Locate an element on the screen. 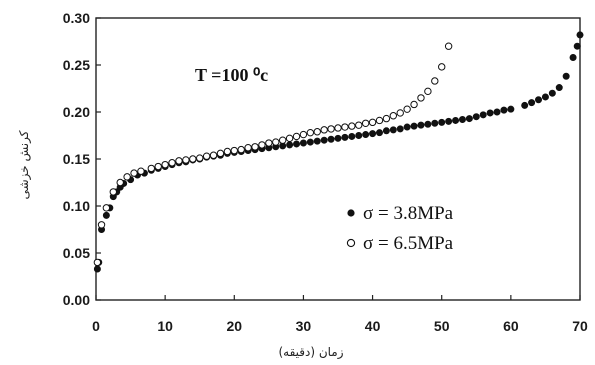 Image resolution: width=595 pixels, height=365 pixels. x-tick-label: 50 is located at coordinates (442, 326).